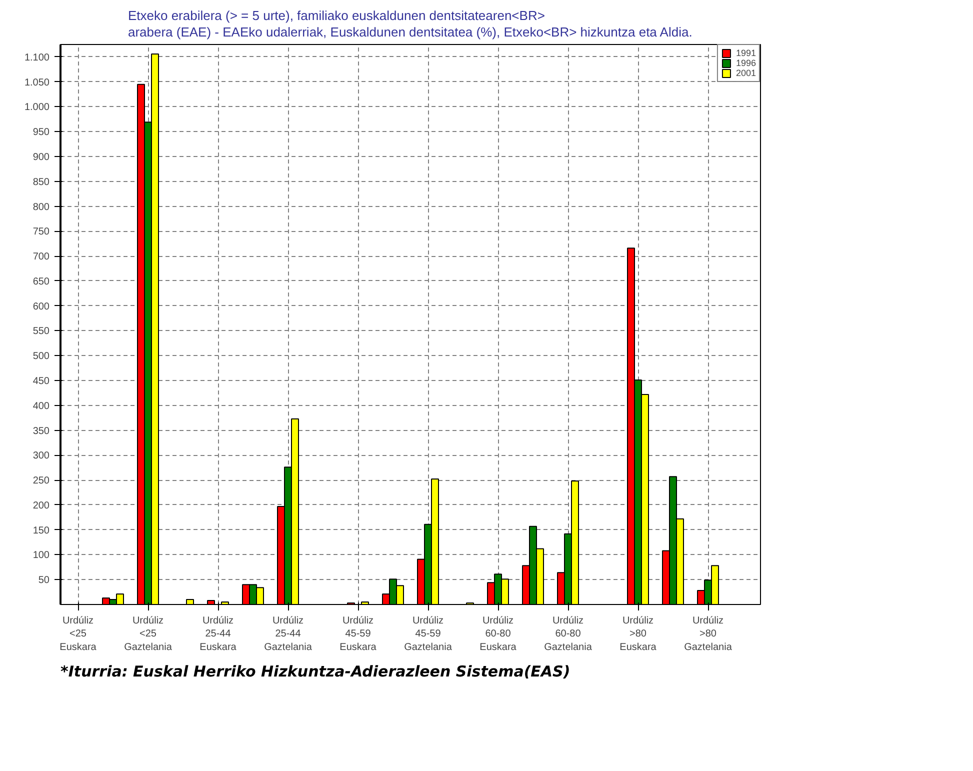 This screenshot has width=973, height=771. I want to click on y-tick-label: 900, so click(41, 157).